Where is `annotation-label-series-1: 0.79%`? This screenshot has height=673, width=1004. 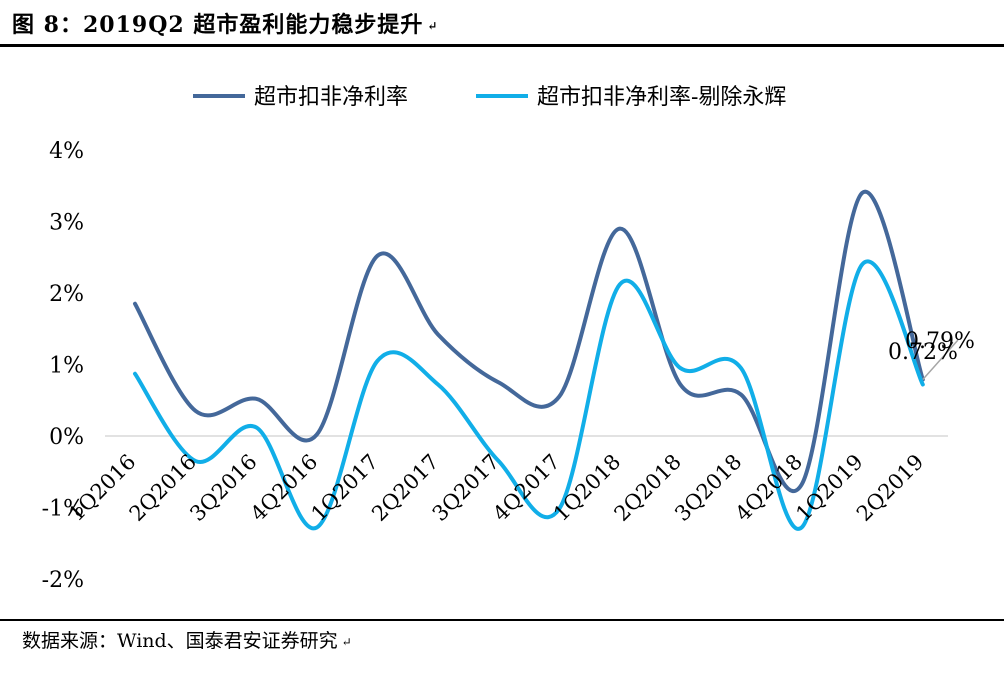
annotation-label-series-1: 0.79% is located at coordinates (940, 341).